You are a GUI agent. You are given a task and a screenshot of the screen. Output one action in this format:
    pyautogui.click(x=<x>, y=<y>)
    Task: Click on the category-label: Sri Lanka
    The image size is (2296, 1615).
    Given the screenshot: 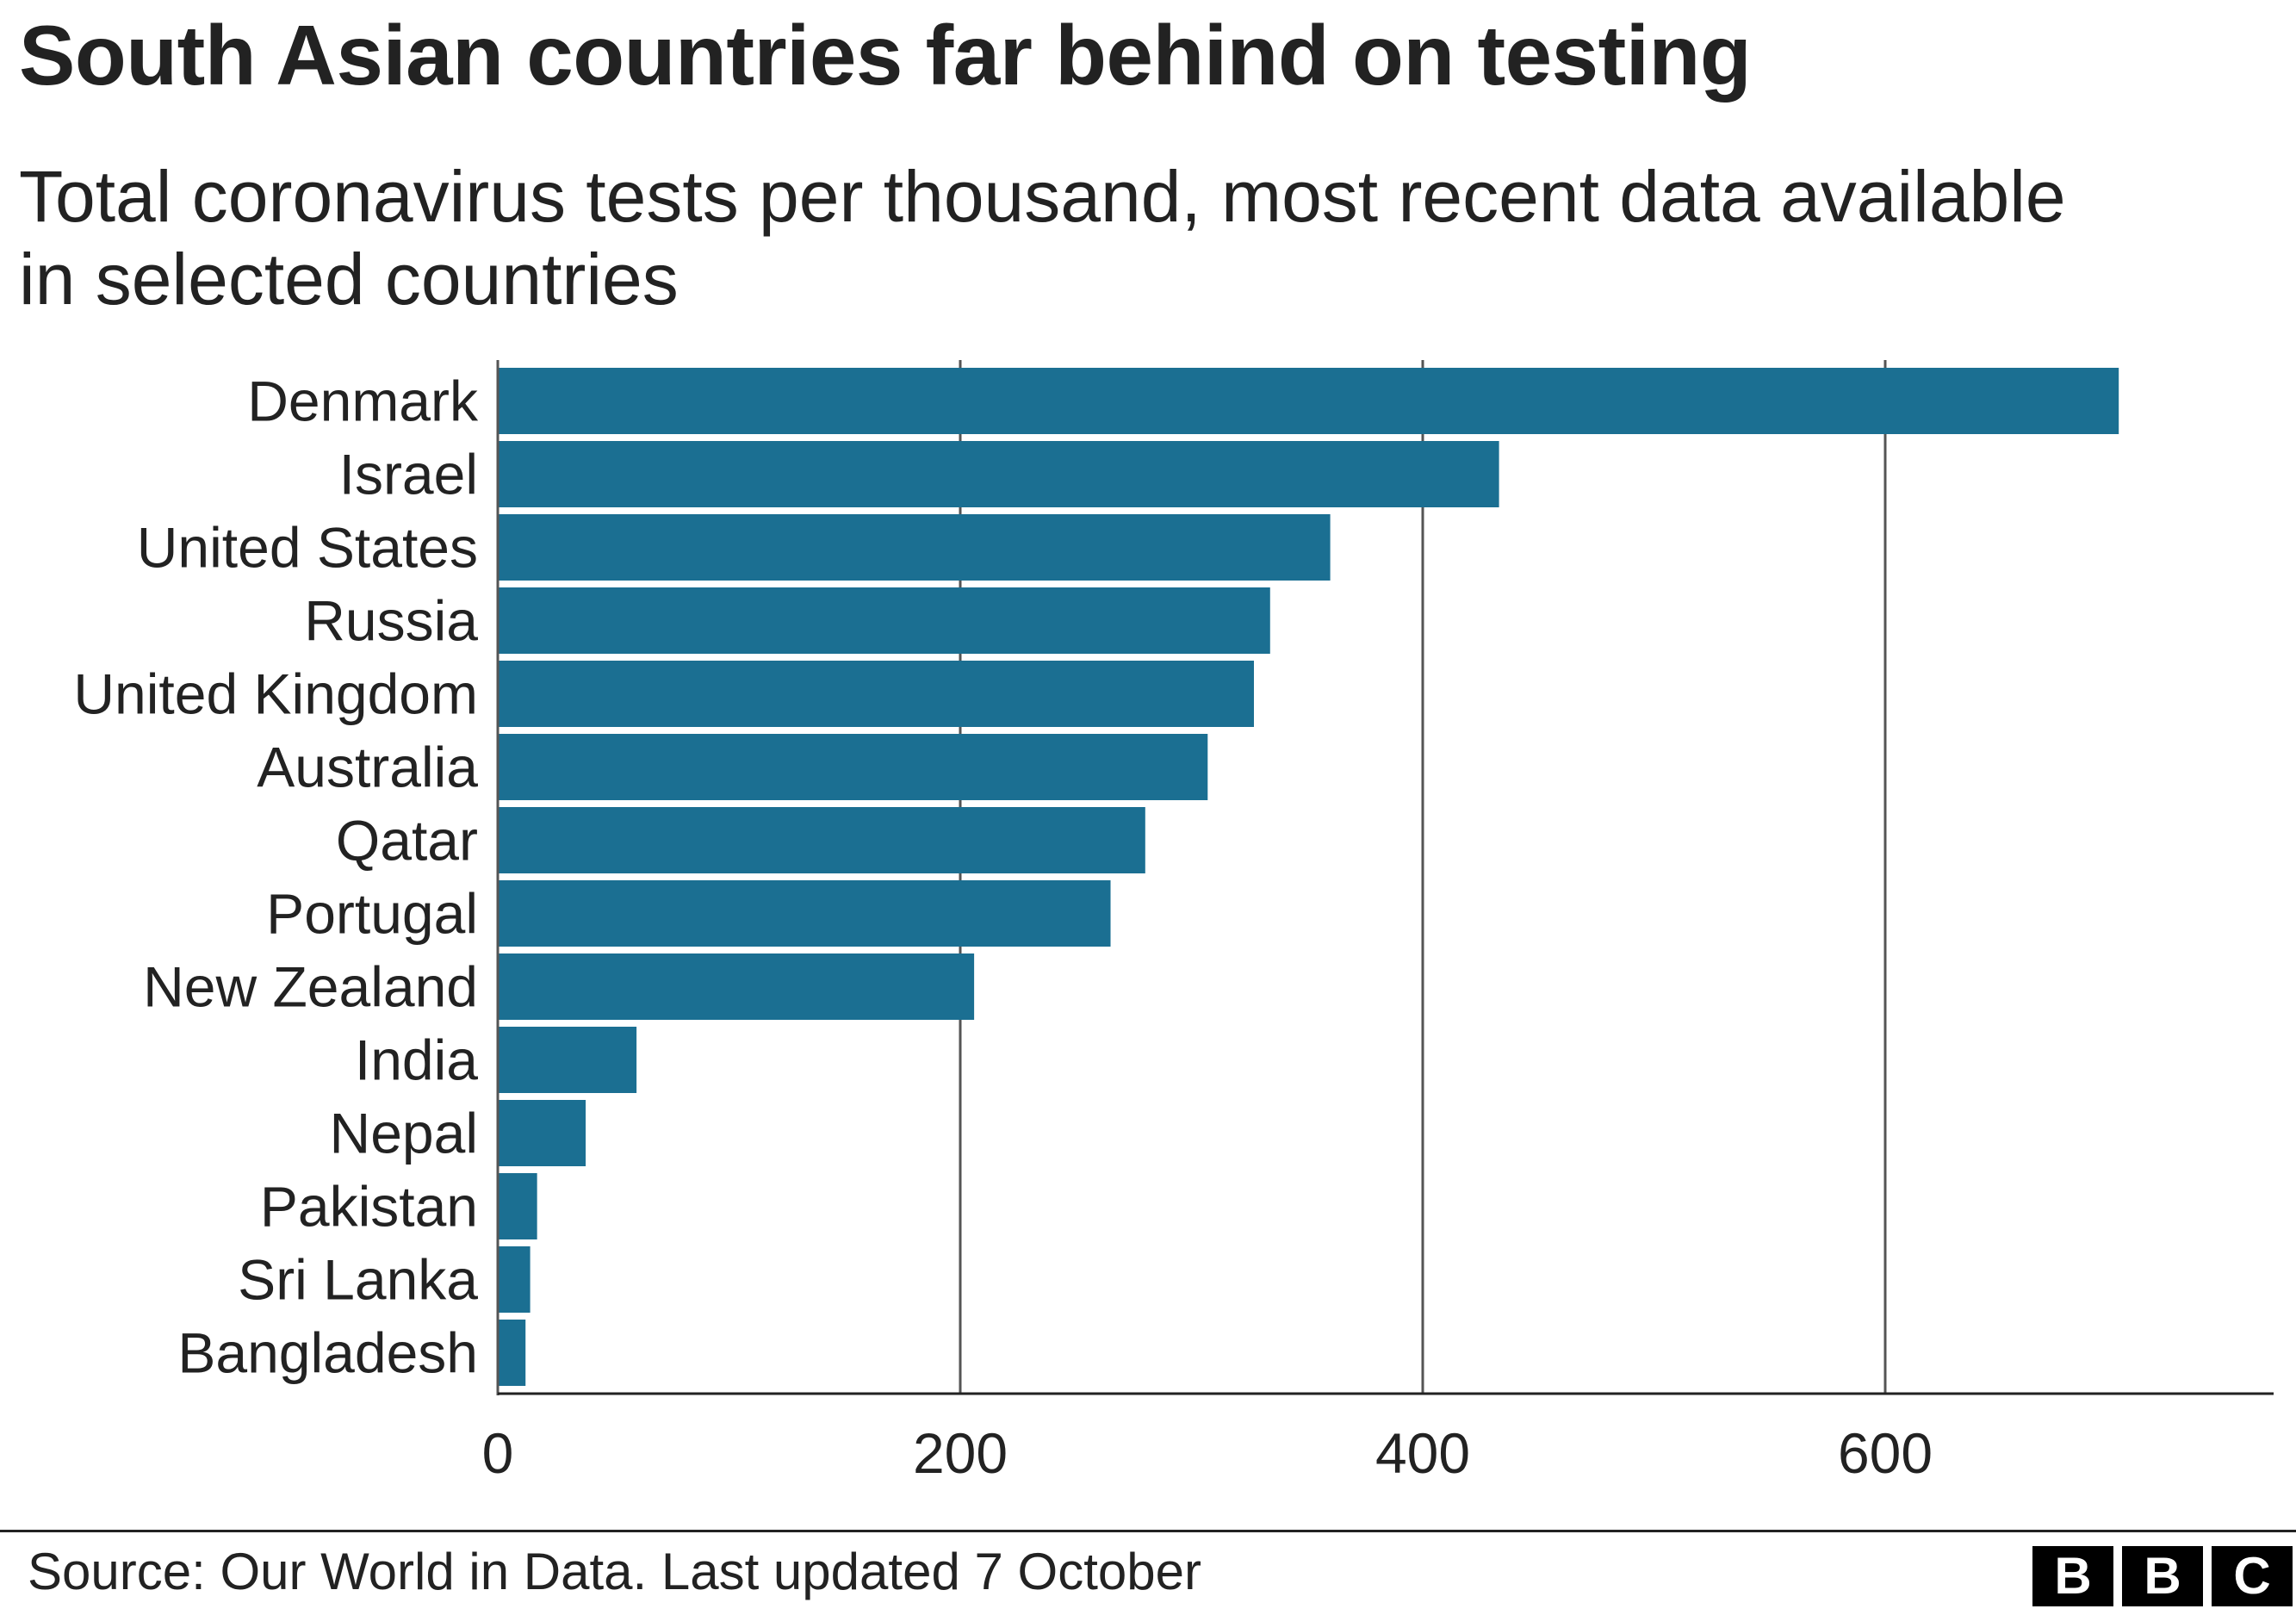 What is the action you would take?
    pyautogui.click(x=358, y=1280)
    